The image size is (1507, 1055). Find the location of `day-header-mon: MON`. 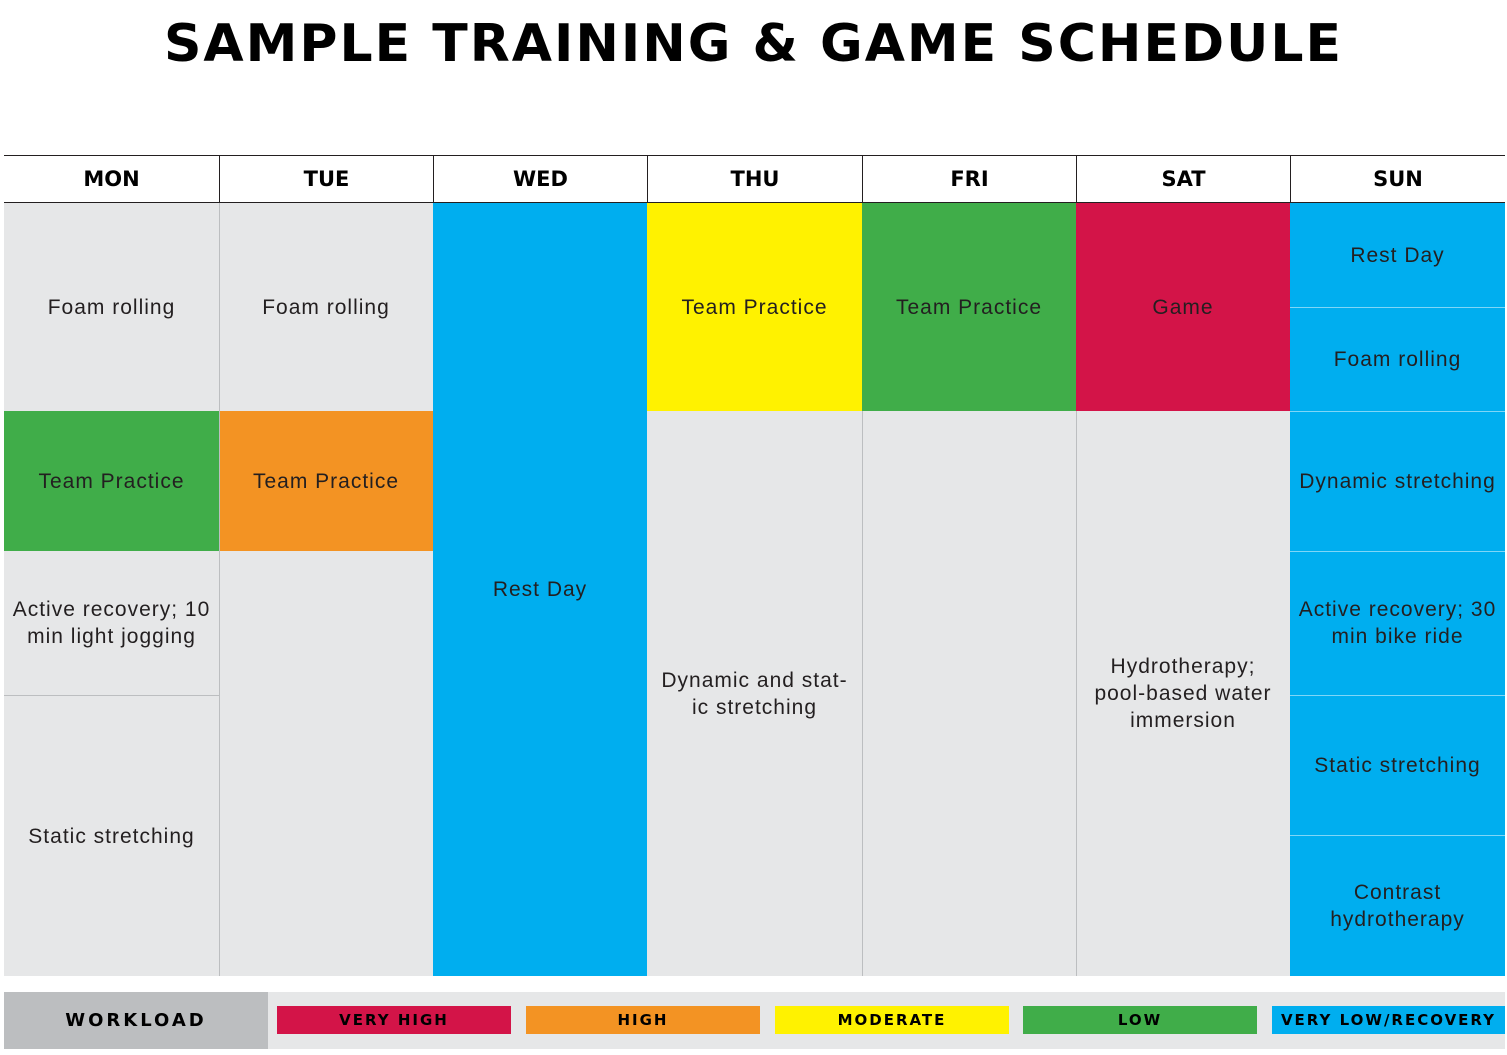

day-header-mon: MON is located at coordinates (111, 179).